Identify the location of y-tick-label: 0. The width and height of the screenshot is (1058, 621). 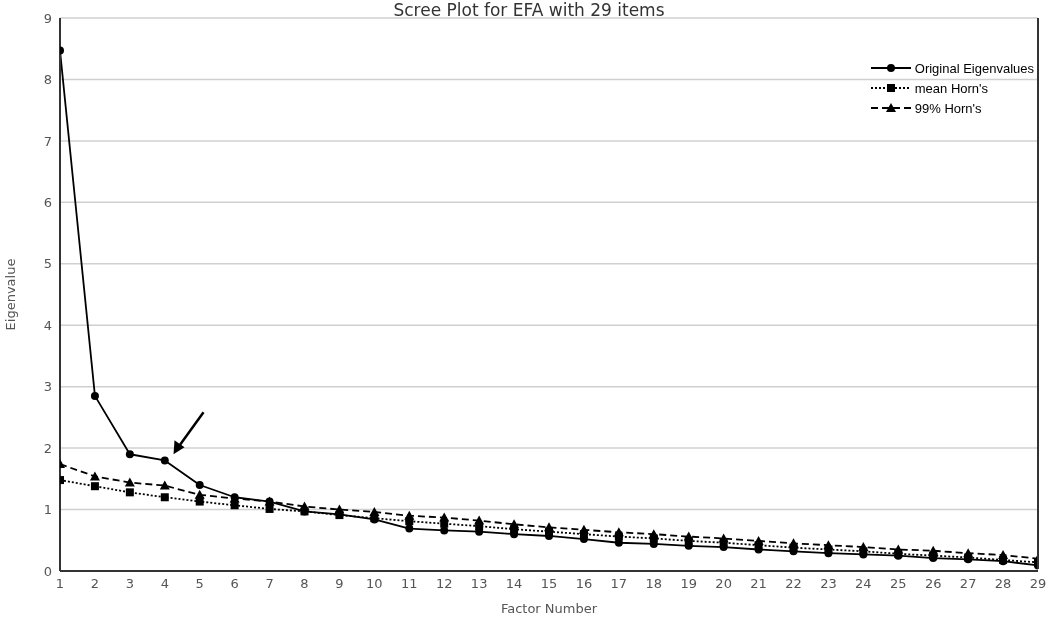
(47, 571).